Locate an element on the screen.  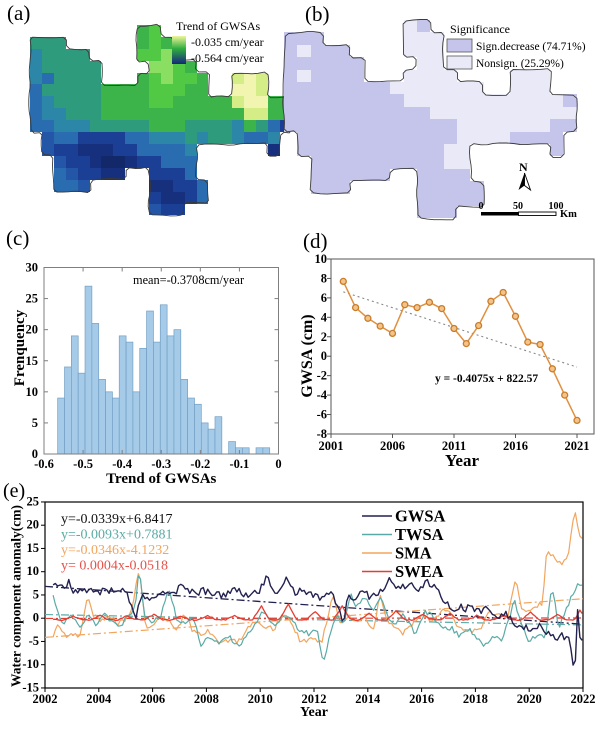
svg-text: -0.035 cm/year is located at coordinates (227, 42).